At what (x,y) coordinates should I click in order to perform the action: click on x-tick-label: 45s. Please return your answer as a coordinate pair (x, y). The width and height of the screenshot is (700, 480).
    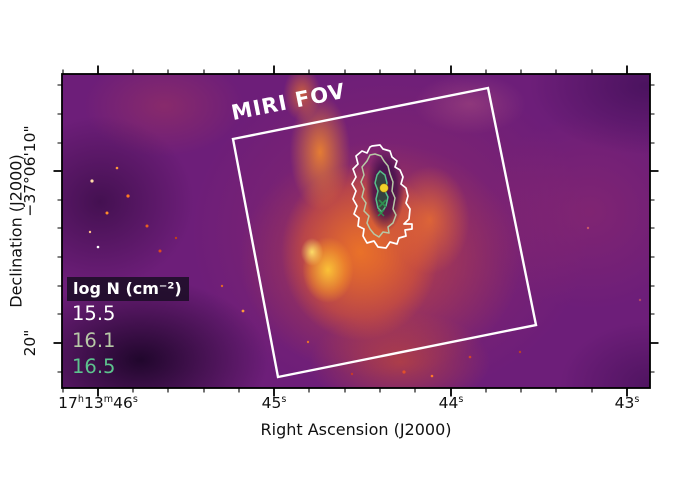
    Looking at the image, I should click on (274, 403).